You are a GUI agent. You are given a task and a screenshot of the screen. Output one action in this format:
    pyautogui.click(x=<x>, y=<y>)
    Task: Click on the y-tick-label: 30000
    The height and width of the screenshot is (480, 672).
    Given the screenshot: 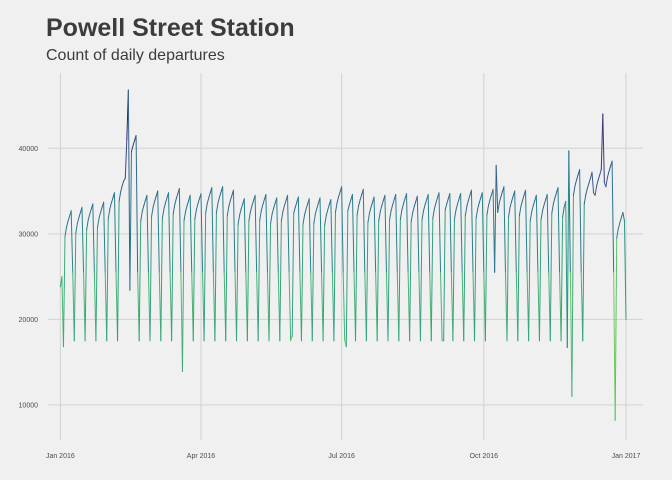 What is the action you would take?
    pyautogui.click(x=29, y=234)
    